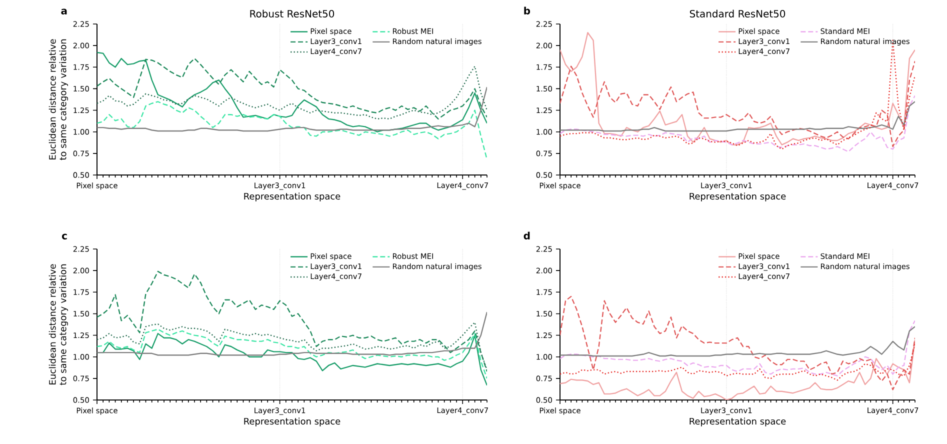 The width and height of the screenshot is (947, 444). I want to click on text: a, so click(64, 11).